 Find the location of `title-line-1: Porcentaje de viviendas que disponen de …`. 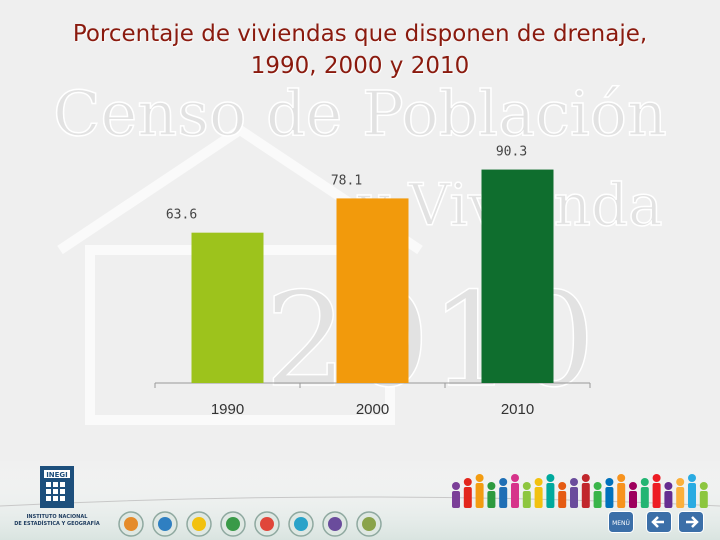

title-line-1: Porcentaje de viviendas que disponen de … is located at coordinates (360, 34).